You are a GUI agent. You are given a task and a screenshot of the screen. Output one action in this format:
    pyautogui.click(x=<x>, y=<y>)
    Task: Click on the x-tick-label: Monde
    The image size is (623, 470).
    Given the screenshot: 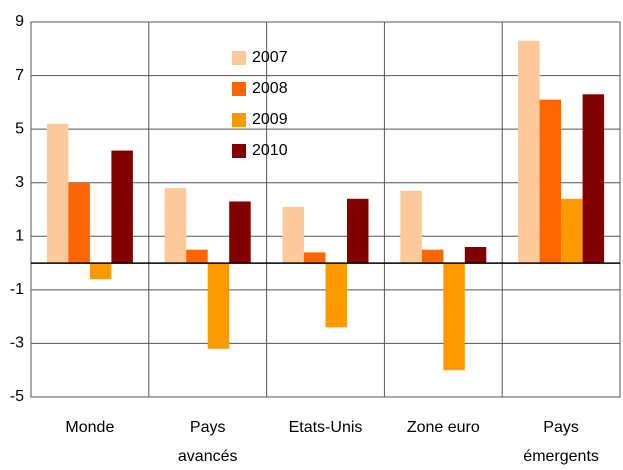 What is the action you would take?
    pyautogui.click(x=90, y=427)
    